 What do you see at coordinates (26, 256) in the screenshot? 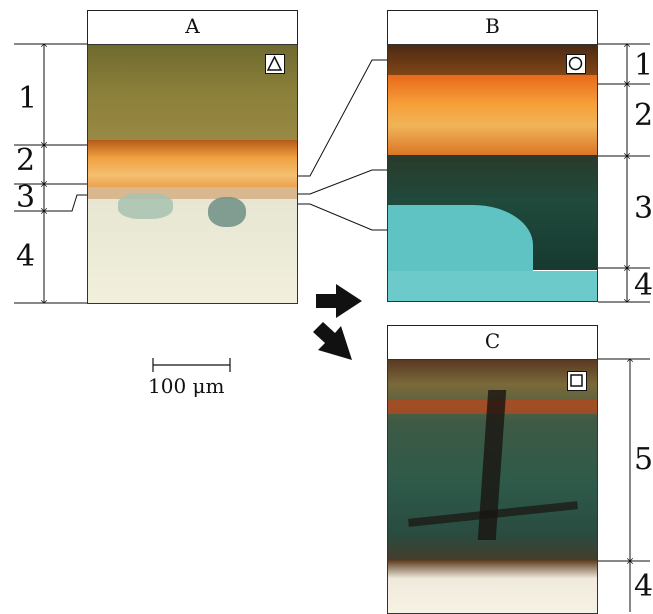
I see `panel-a-layer-number: 4` at bounding box center [26, 256].